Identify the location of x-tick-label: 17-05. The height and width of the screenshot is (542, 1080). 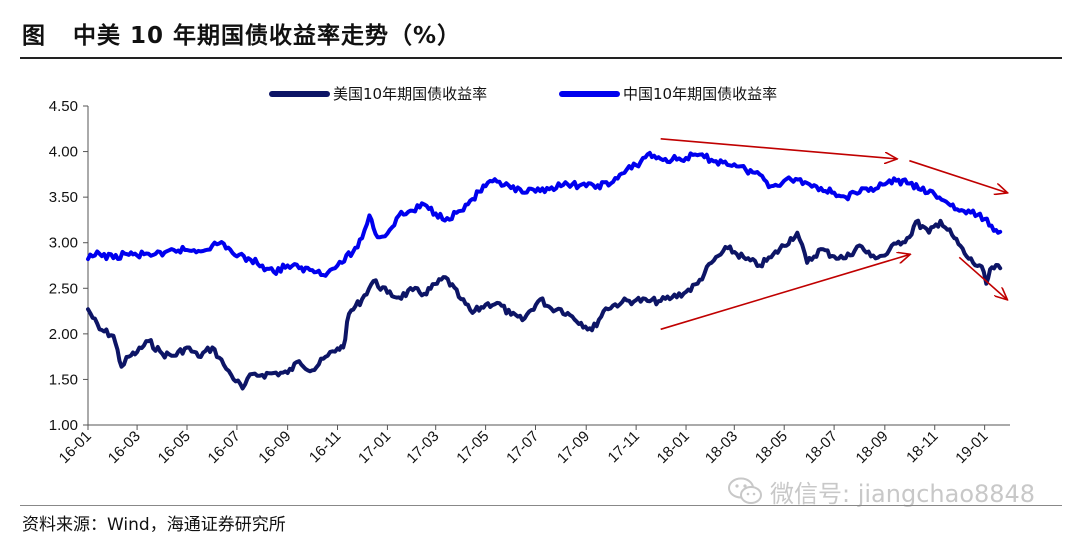
(472, 447).